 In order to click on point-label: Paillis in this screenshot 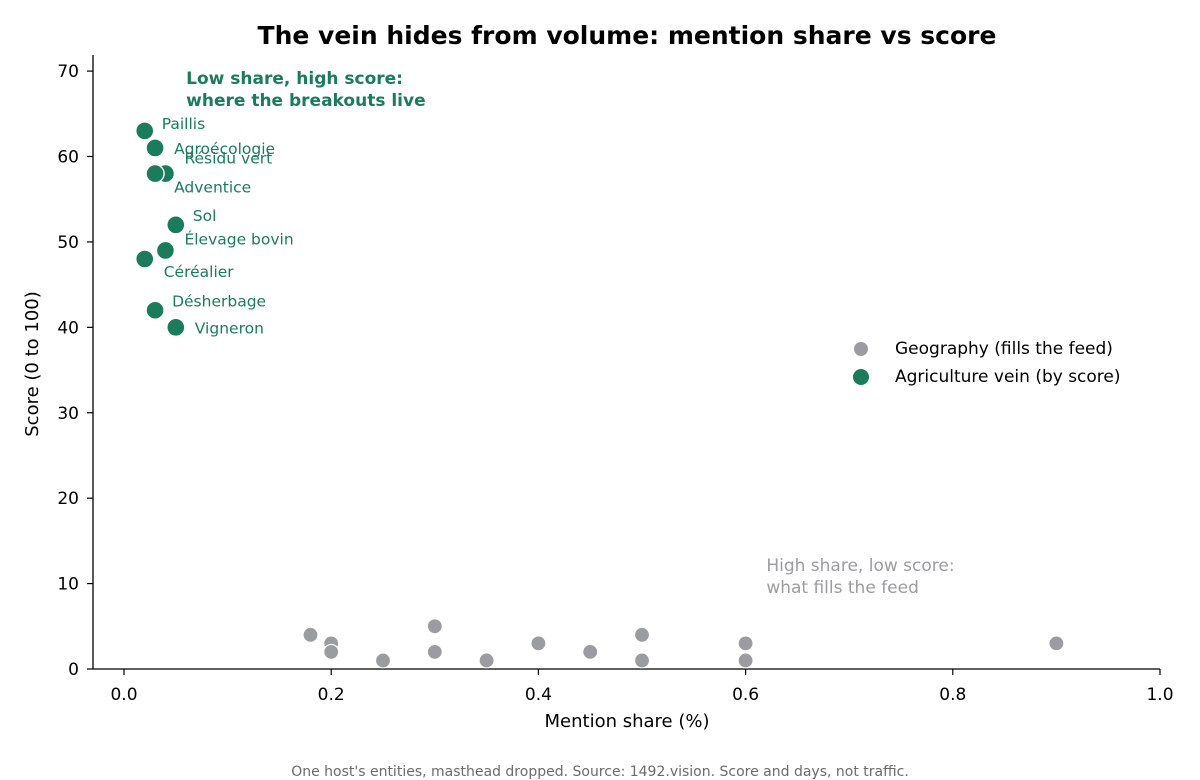, I will do `click(183, 124)`.